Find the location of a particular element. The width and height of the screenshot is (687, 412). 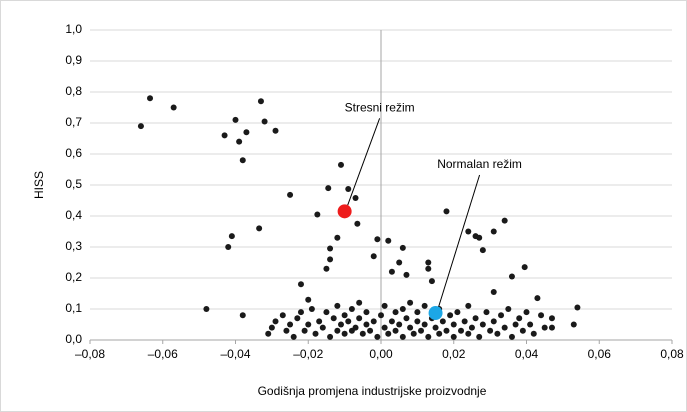

x-tick-label: –0,04 is located at coordinates (235, 354).